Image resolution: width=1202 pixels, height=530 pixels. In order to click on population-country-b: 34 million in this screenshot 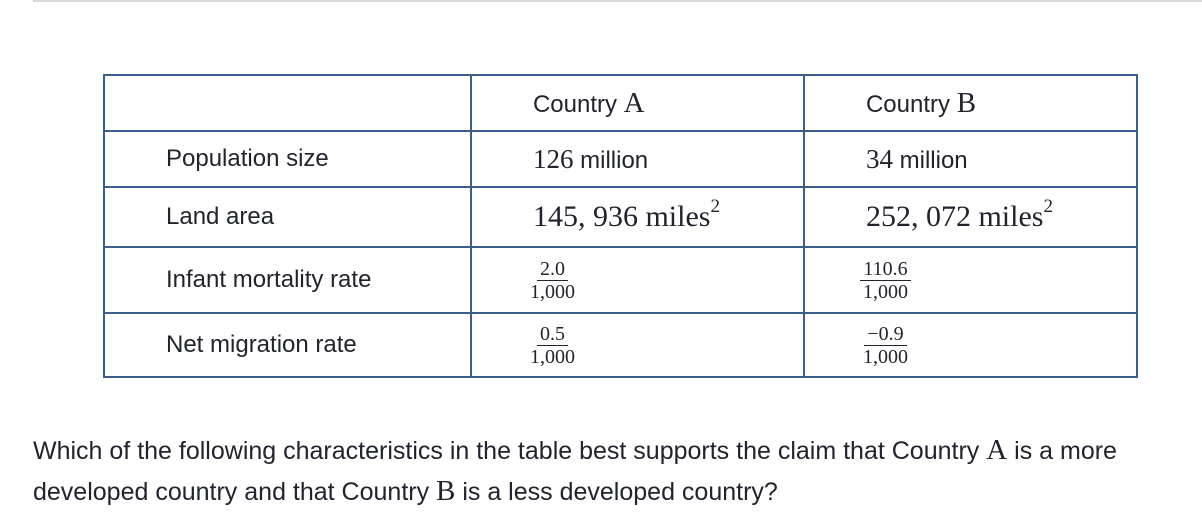, I will do `click(970, 159)`.